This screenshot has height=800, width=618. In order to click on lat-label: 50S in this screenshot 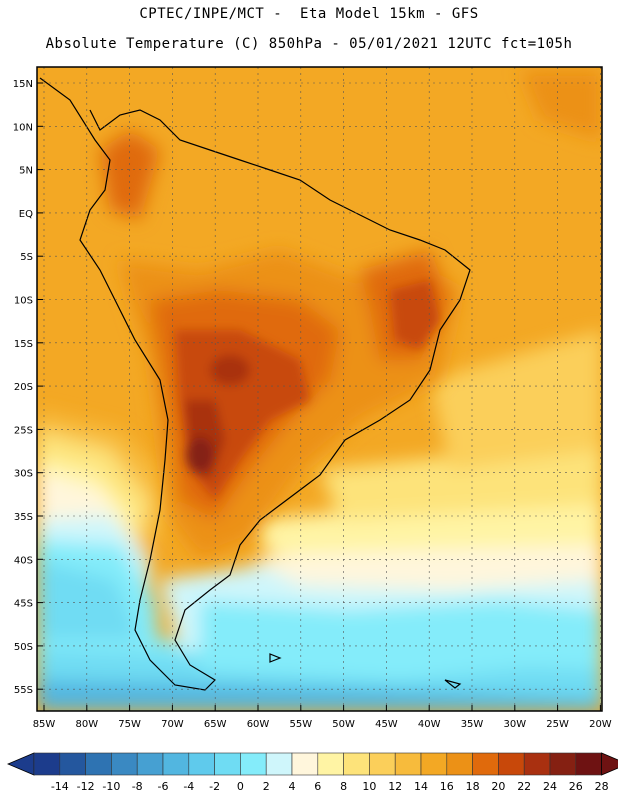, I will do `click(23, 647)`.